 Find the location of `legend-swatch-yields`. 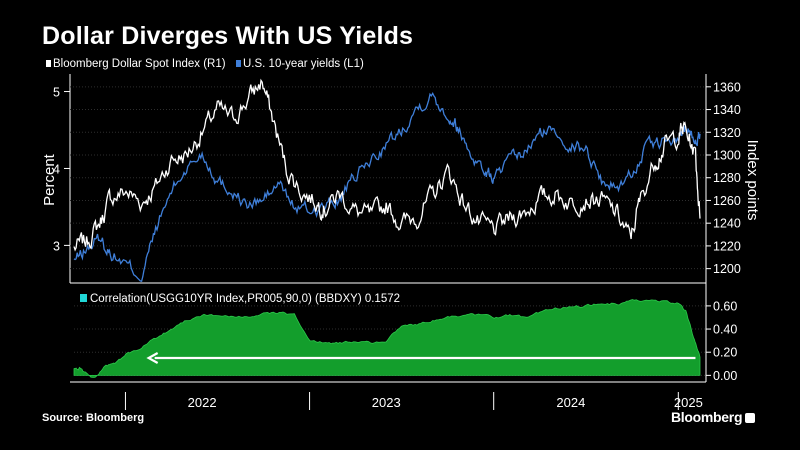

legend-swatch-yields is located at coordinates (238, 63).